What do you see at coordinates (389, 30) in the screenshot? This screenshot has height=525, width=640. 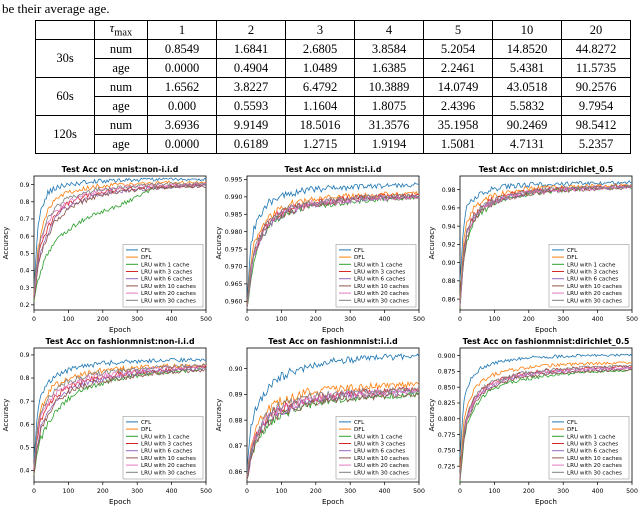 I see `table-header-col: 4` at bounding box center [389, 30].